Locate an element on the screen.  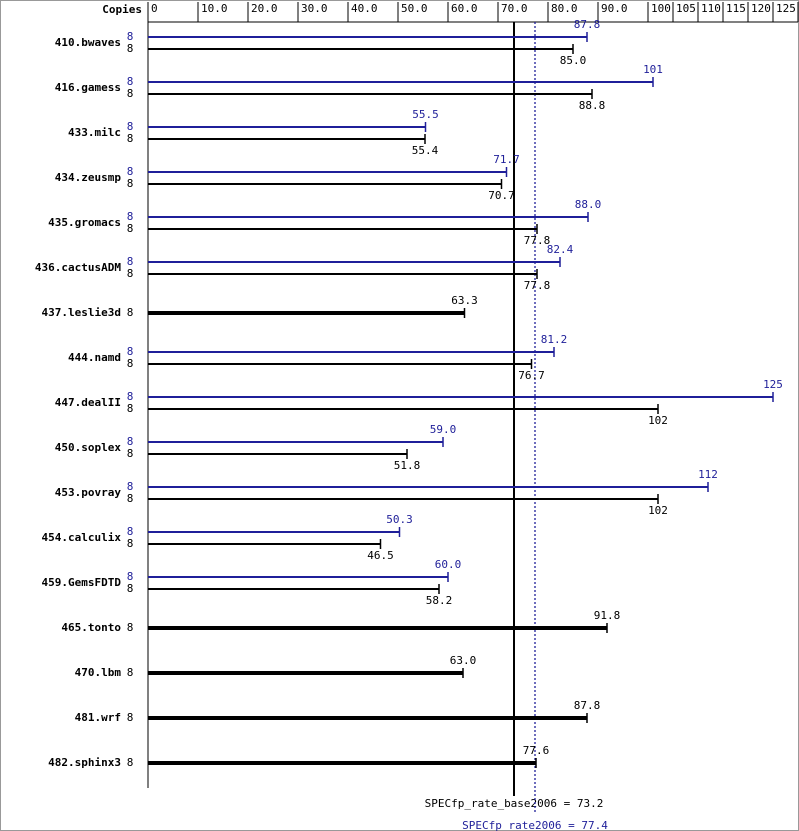
value-label: 55.5 is located at coordinates (425, 114).